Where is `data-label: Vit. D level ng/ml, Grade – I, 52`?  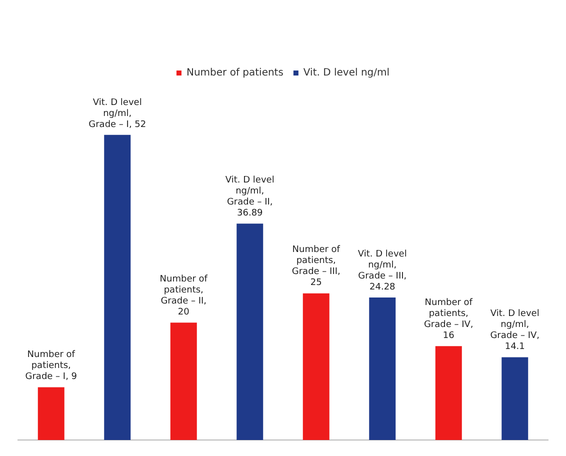
data-label: Vit. D level ng/ml, Grade – I, 52 is located at coordinates (117, 114).